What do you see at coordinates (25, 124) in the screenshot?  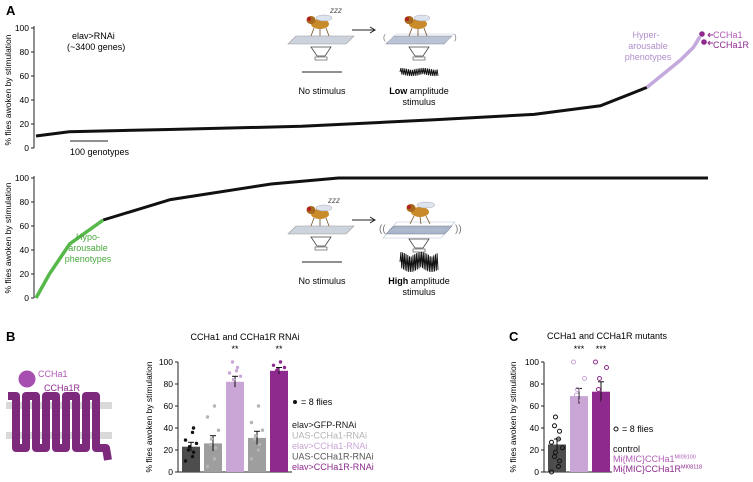 I see `top-y-tick-label: 20` at bounding box center [25, 124].